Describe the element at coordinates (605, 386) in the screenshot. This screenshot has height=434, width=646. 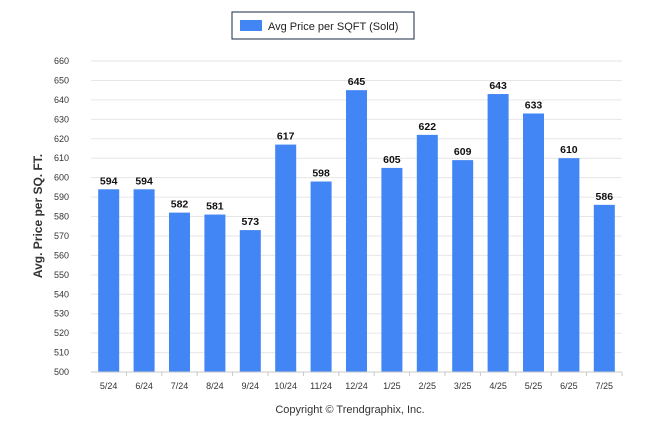
I see `x-tick-label: 7/25` at that location.